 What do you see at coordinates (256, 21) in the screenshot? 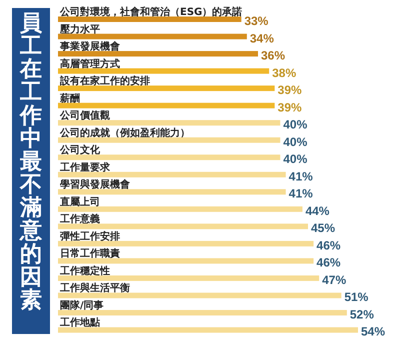
I see `data-label: 33%` at bounding box center [256, 21].